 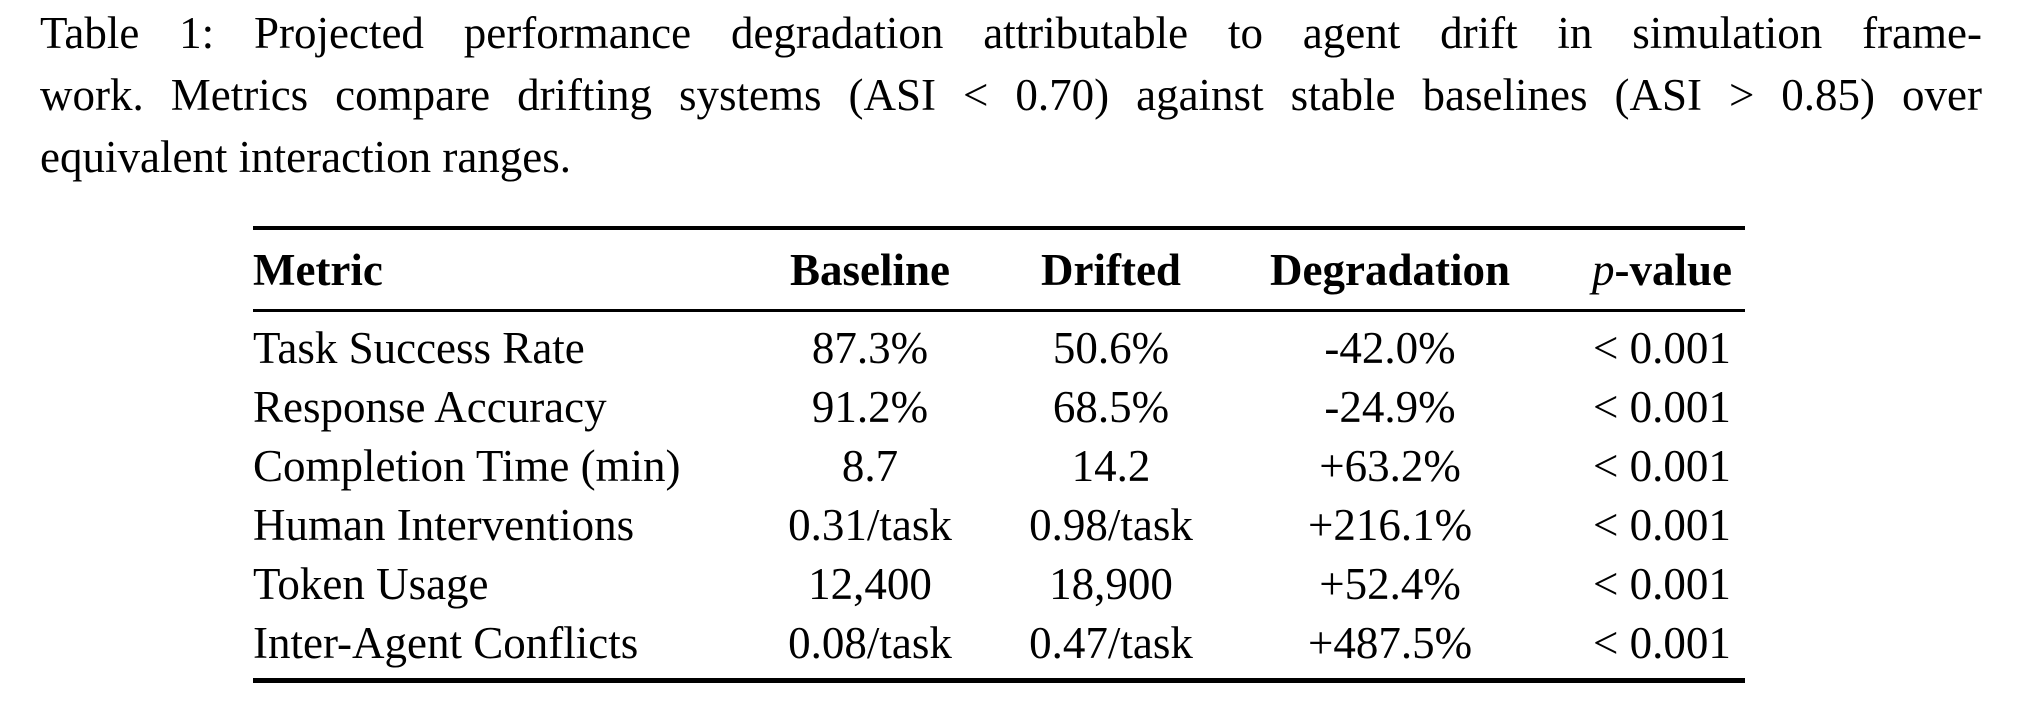 I want to click on metric-cell: Response Accuracy, so click(x=430, y=406).